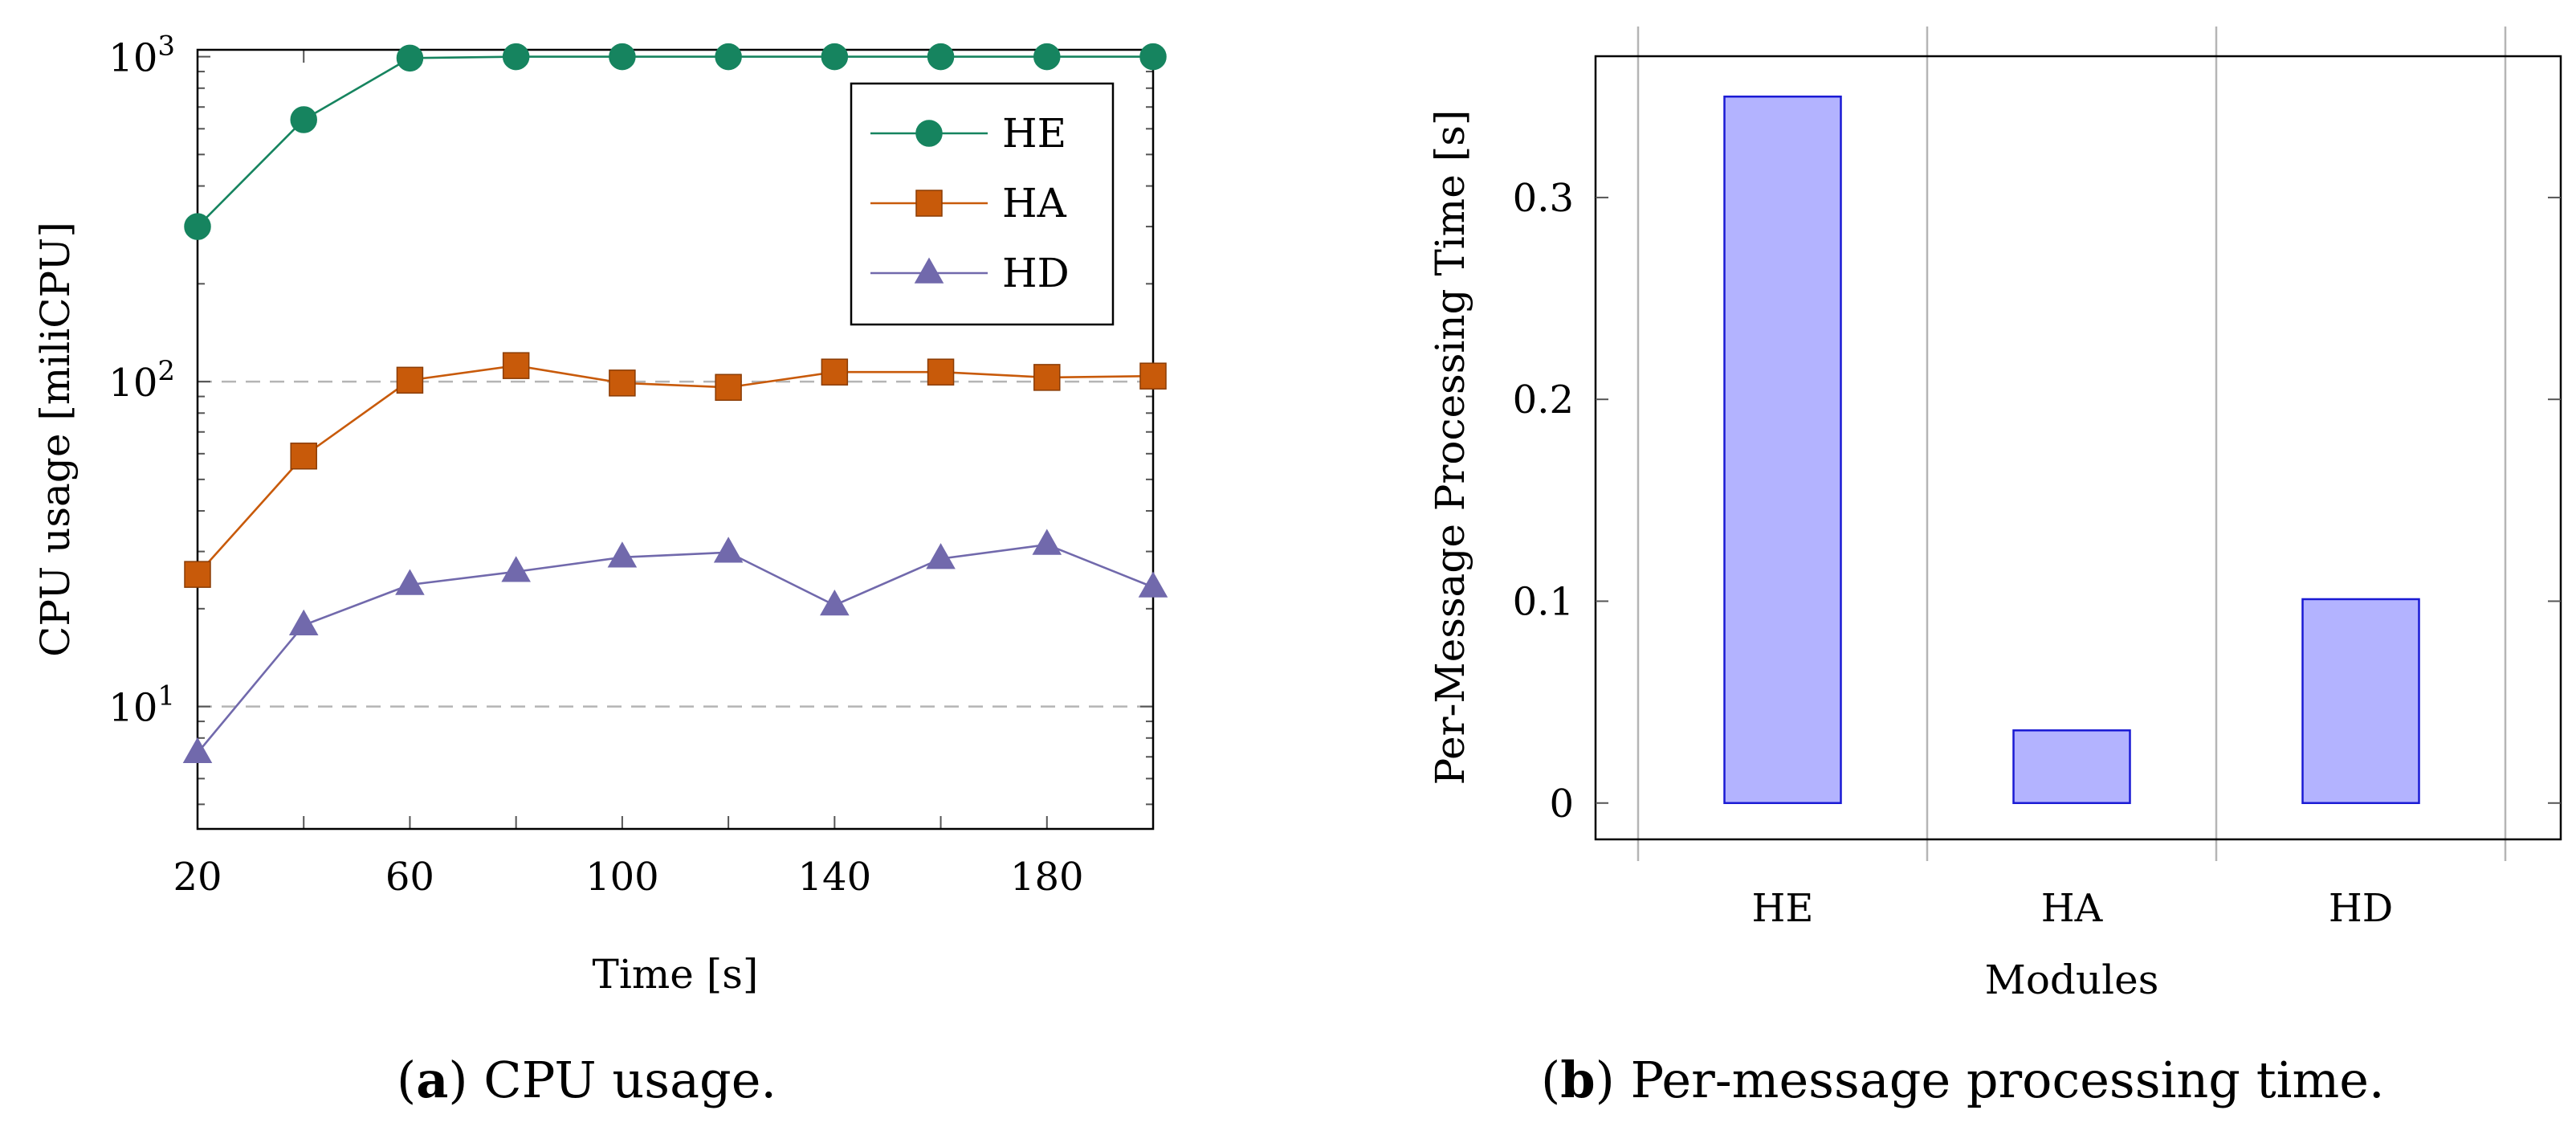 Image resolution: width=2576 pixels, height=1147 pixels. I want to click on legend-label-HE: HE, so click(1034, 134).